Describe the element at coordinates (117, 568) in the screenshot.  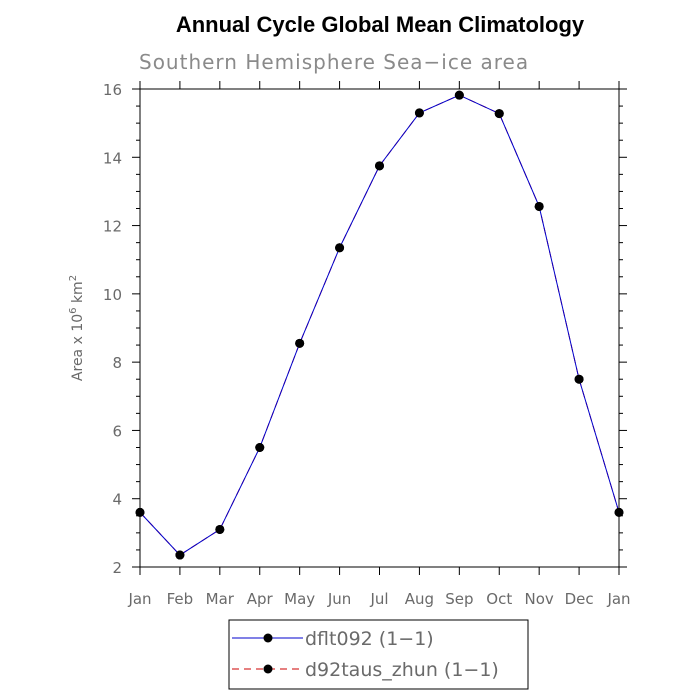
I see `y-tick-label: 2` at that location.